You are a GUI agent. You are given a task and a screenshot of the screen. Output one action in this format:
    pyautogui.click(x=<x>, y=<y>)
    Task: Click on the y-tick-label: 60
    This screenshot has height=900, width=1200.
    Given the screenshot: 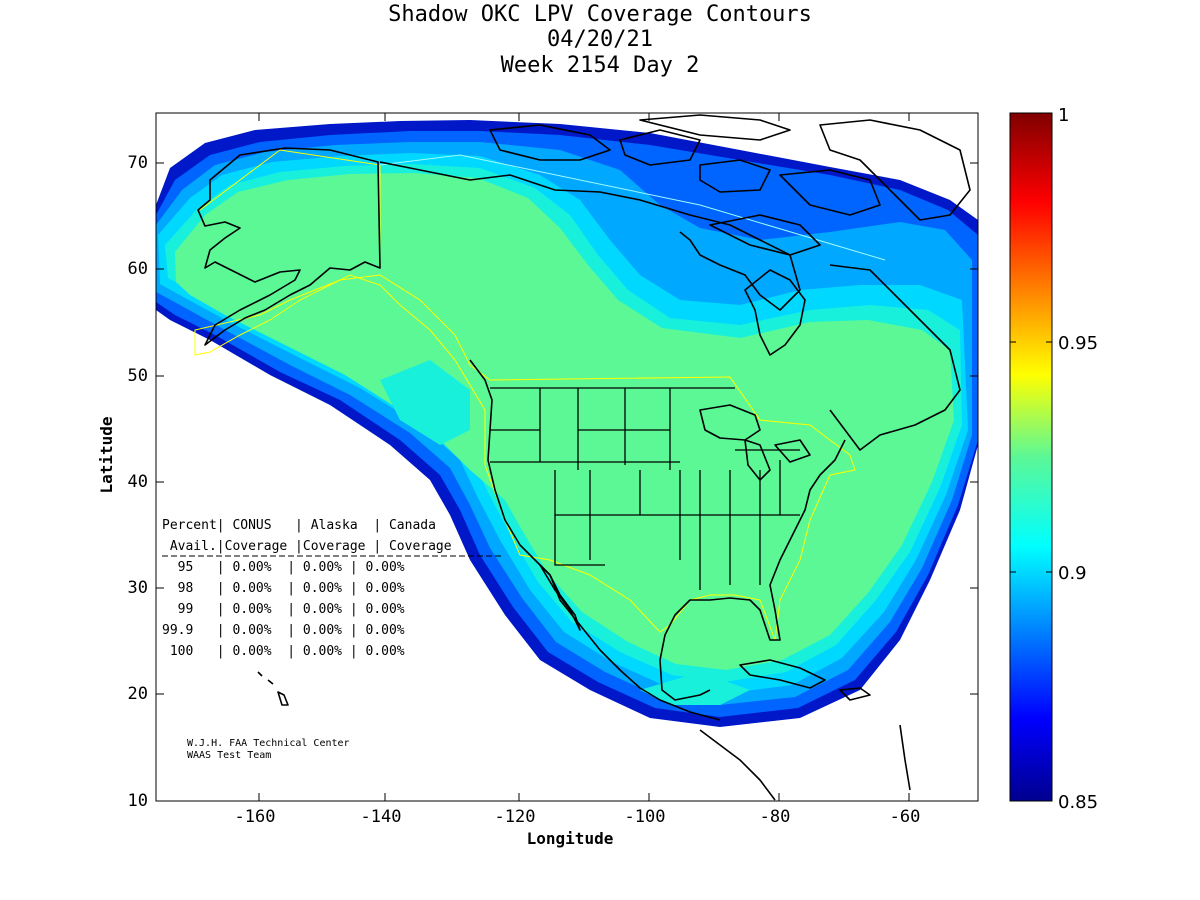 What is the action you would take?
    pyautogui.click(x=138, y=269)
    